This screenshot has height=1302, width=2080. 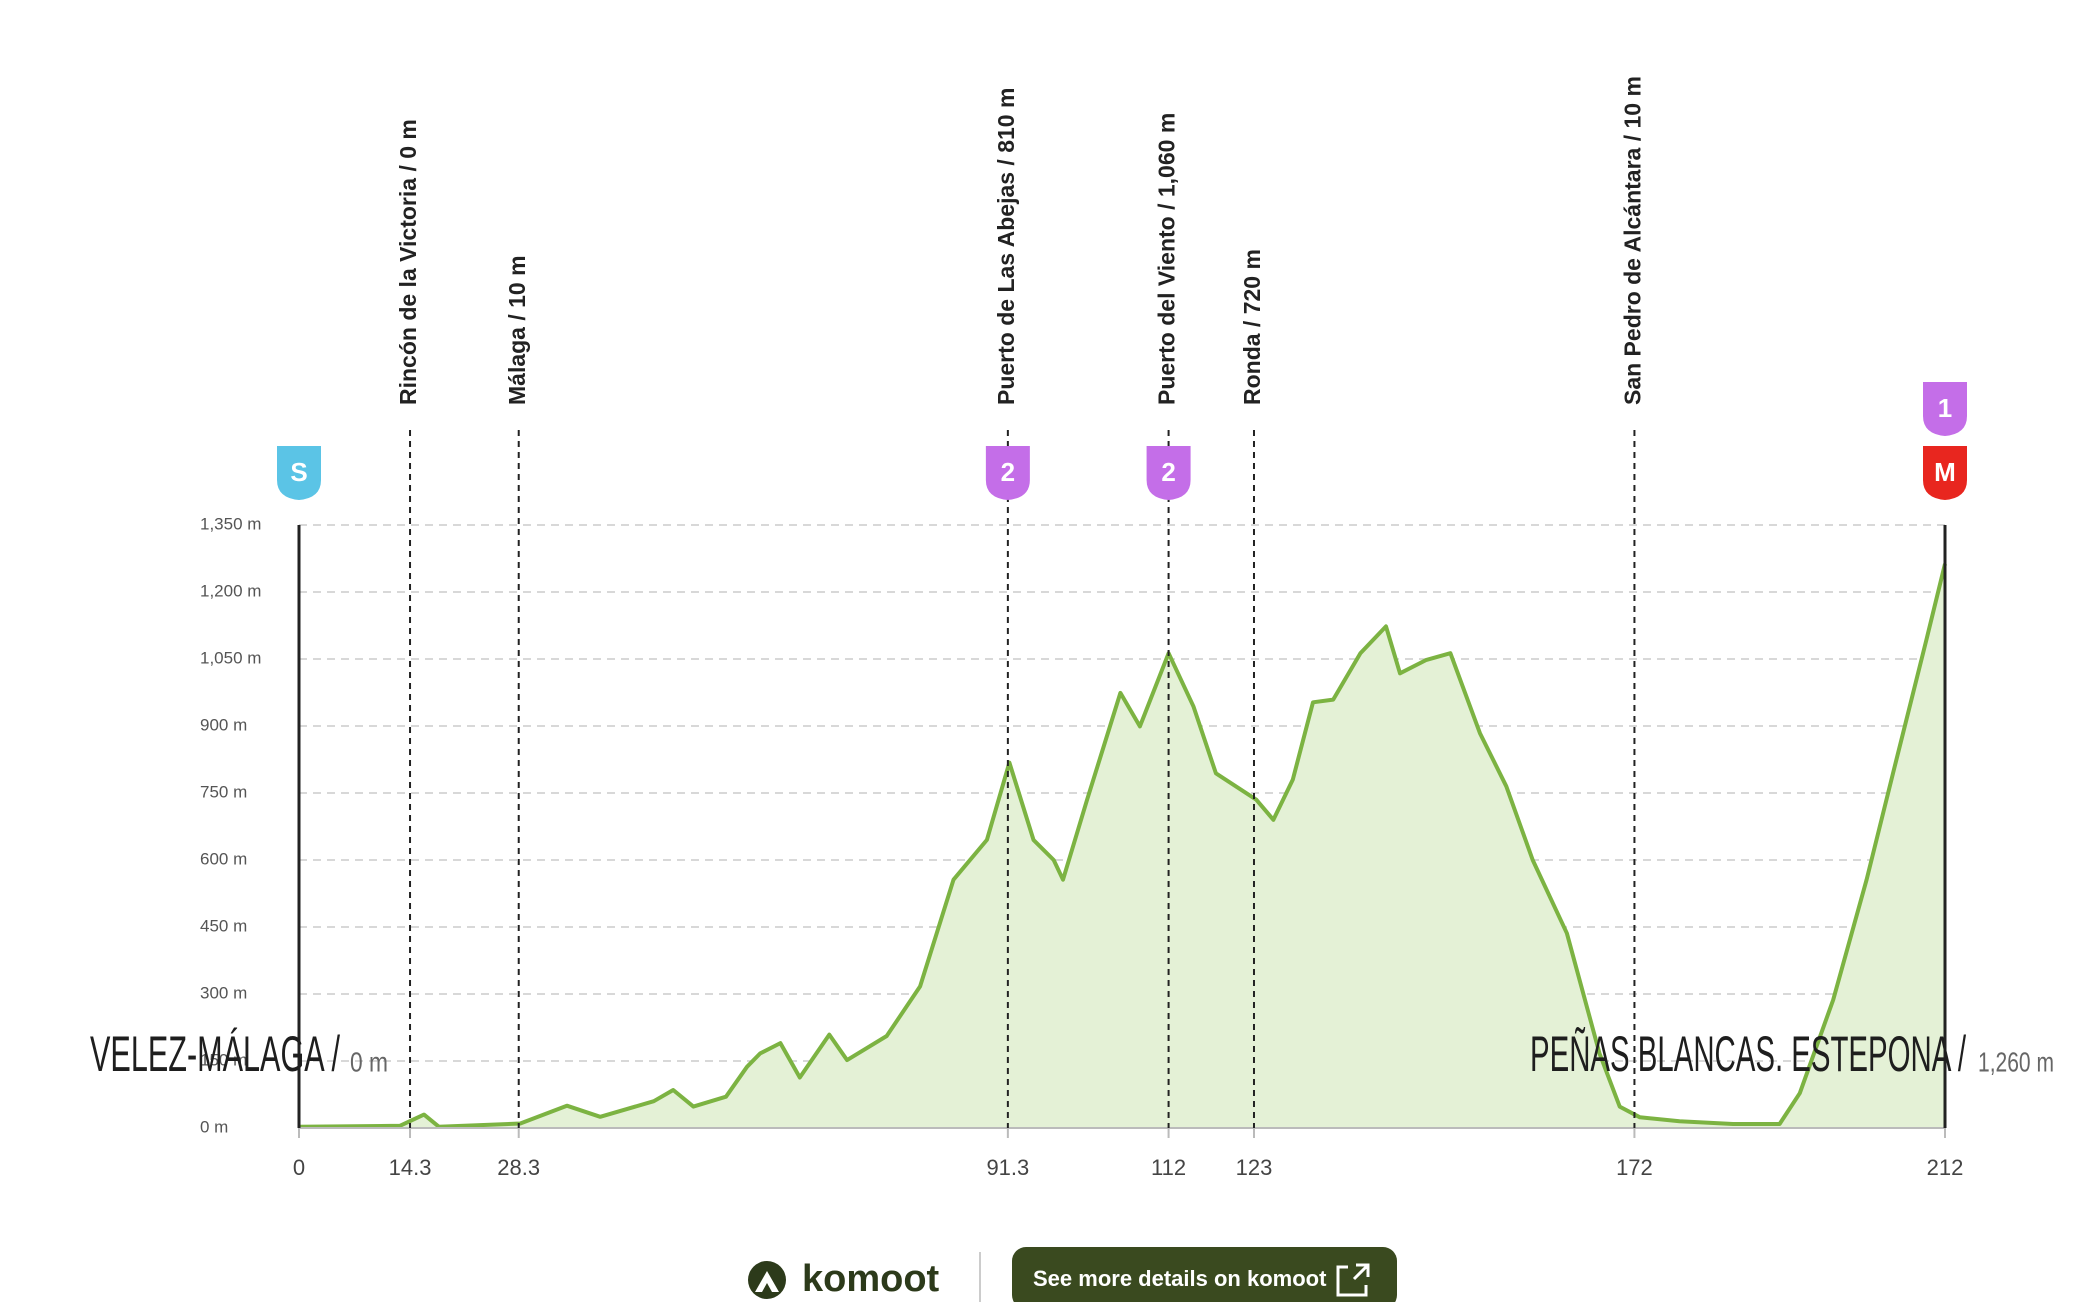 I want to click on badge-label: S, so click(x=298, y=472).